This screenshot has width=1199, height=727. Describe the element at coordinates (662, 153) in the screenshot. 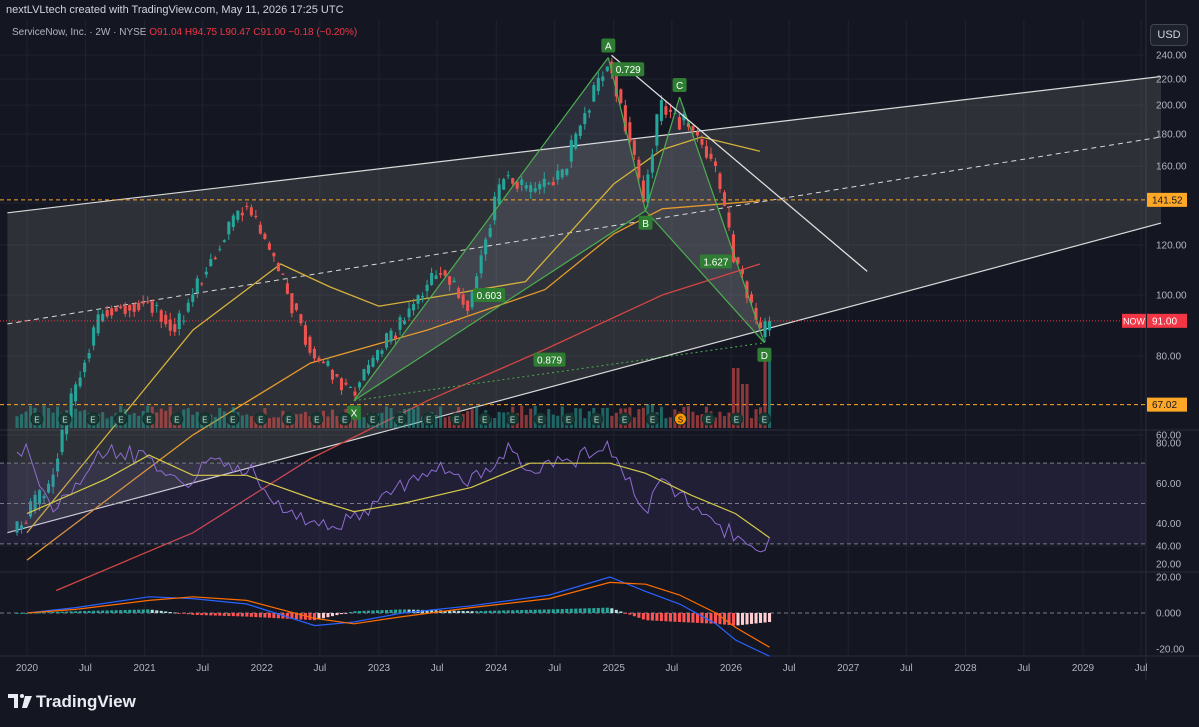

I see `harmonic-pattern-leg` at that location.